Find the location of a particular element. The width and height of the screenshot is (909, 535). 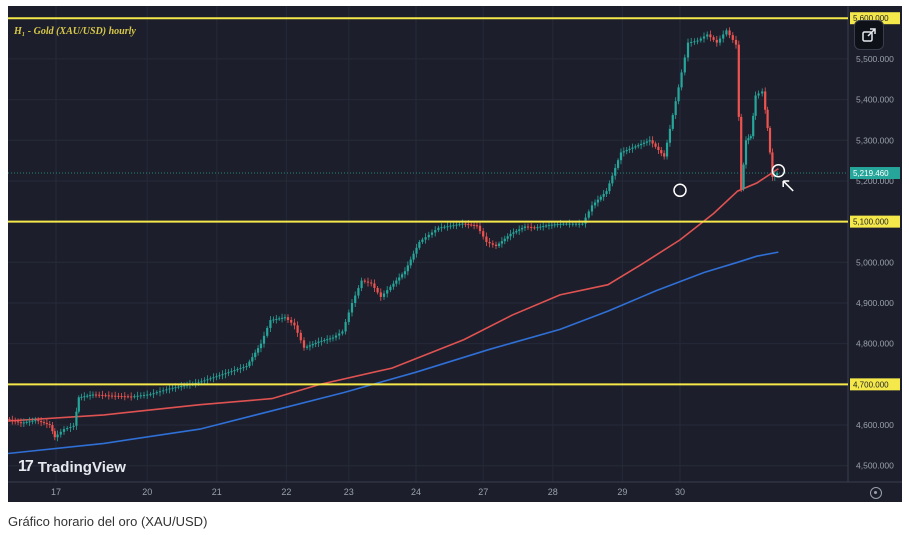

share-button is located at coordinates (869, 35).